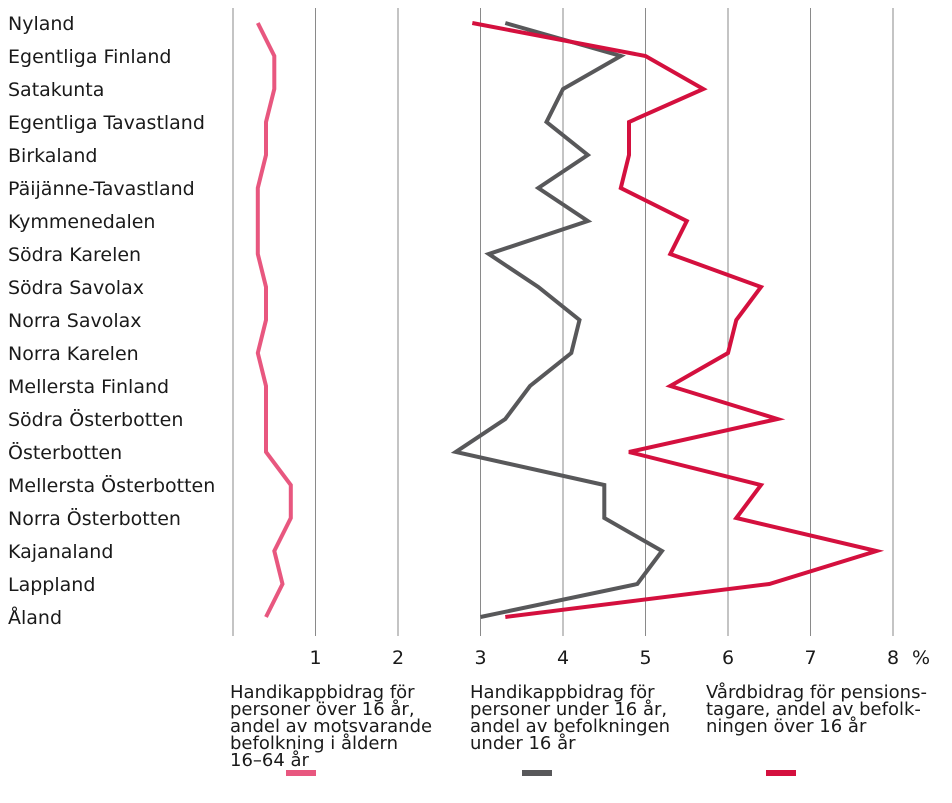 This screenshot has width=952, height=803. Describe the element at coordinates (60, 552) in the screenshot. I see `category-label: Kajanaland` at that location.